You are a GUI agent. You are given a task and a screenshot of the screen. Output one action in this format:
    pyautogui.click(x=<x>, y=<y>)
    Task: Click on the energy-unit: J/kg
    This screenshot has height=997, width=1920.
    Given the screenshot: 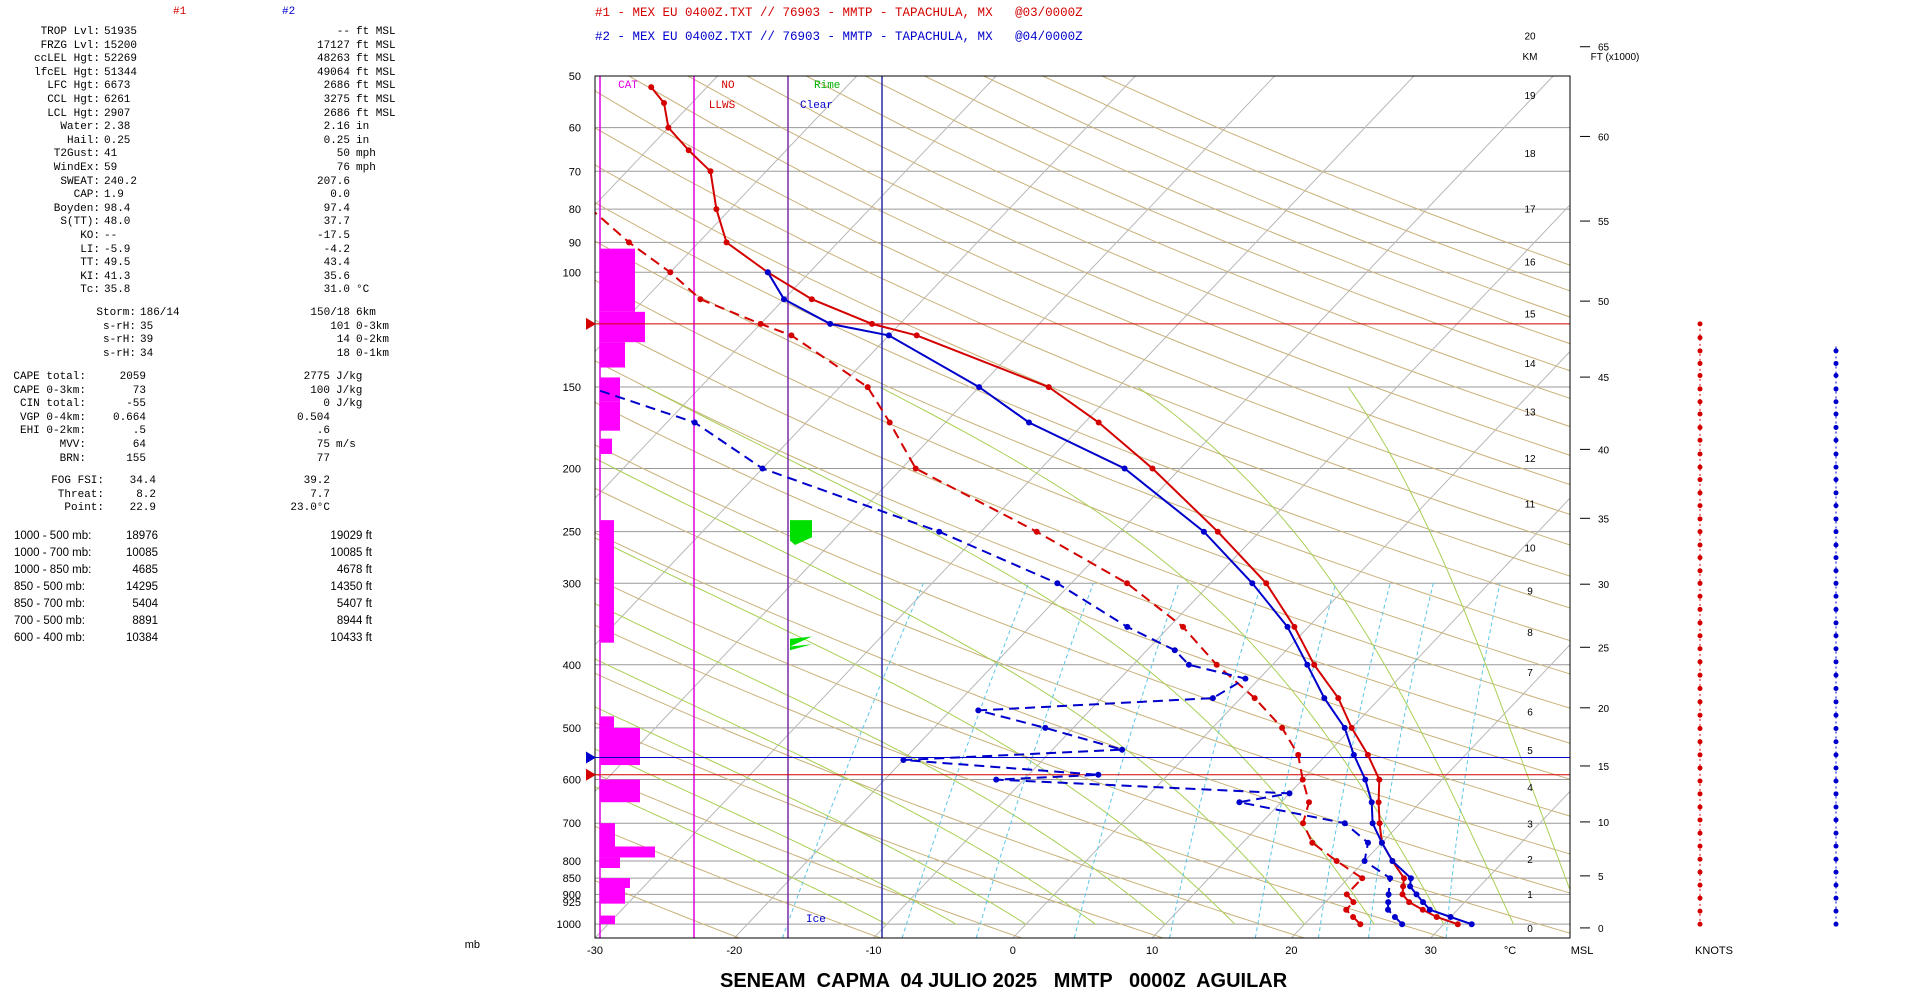 What is the action you would take?
    pyautogui.click(x=349, y=404)
    